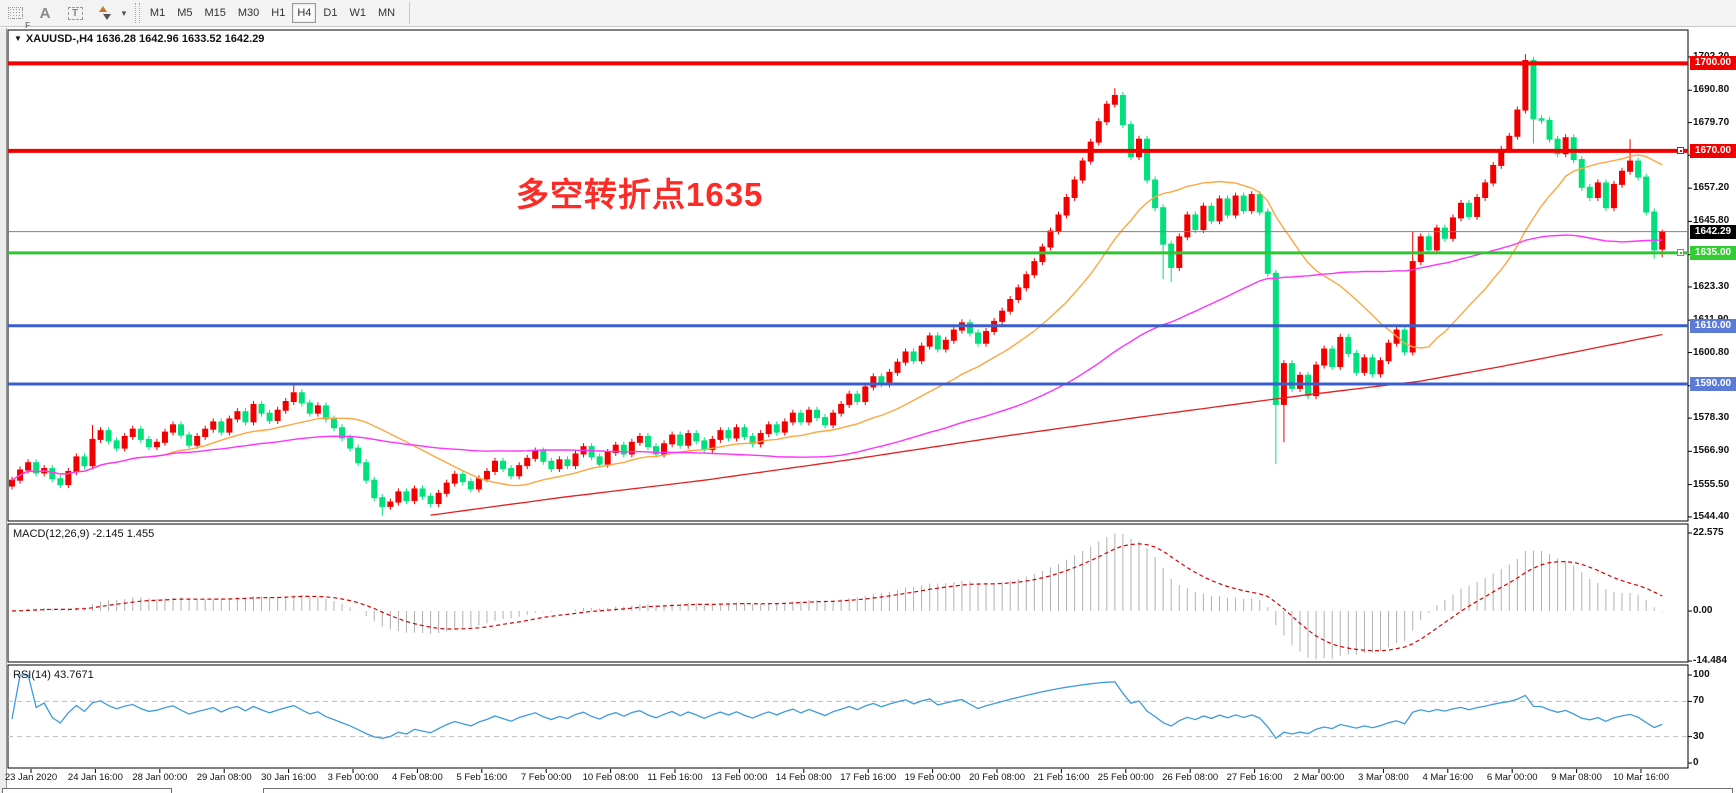  What do you see at coordinates (31, 777) in the screenshot?
I see `date-label: 23 Jan 2020` at bounding box center [31, 777].